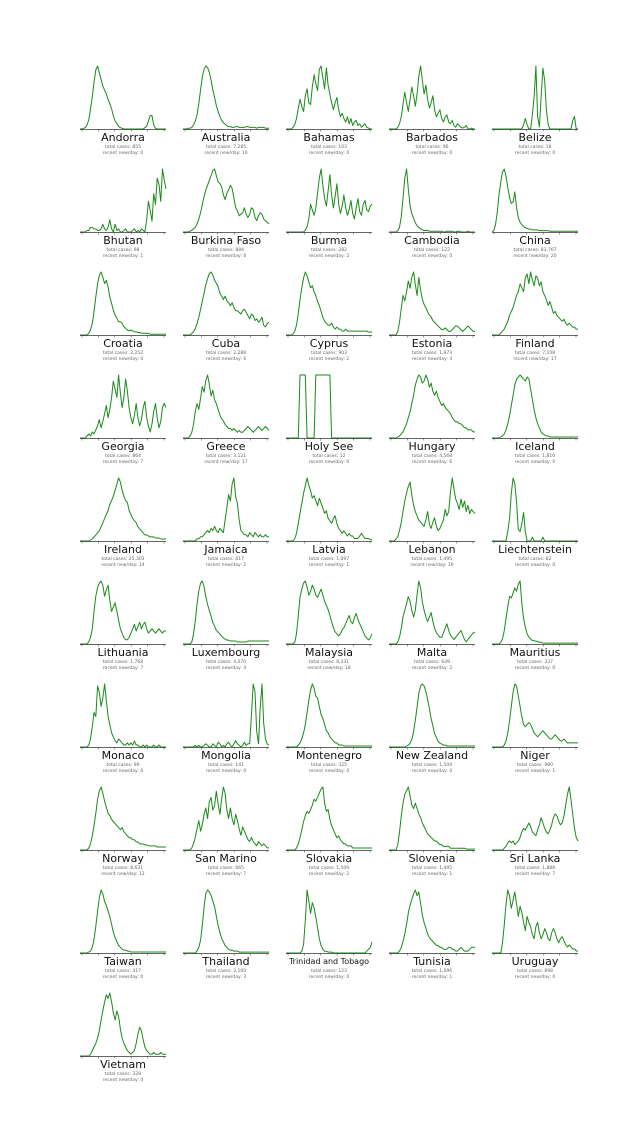  Describe the element at coordinates (123, 858) in the screenshot. I see `chart-title: Norway` at that location.